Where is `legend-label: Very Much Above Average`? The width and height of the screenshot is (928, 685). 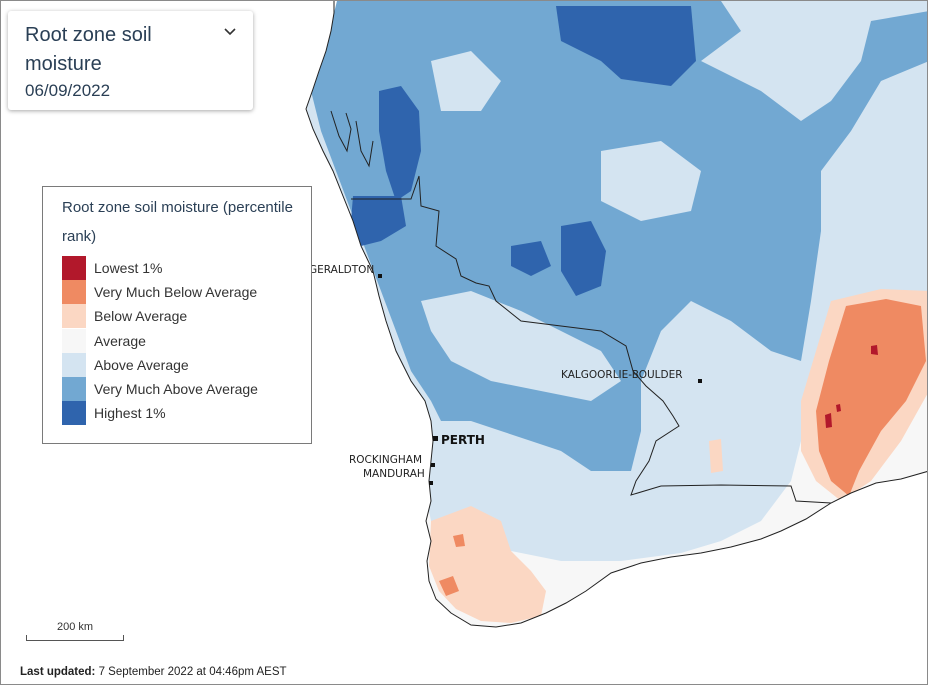 legend-label: Very Much Above Average is located at coordinates (176, 389).